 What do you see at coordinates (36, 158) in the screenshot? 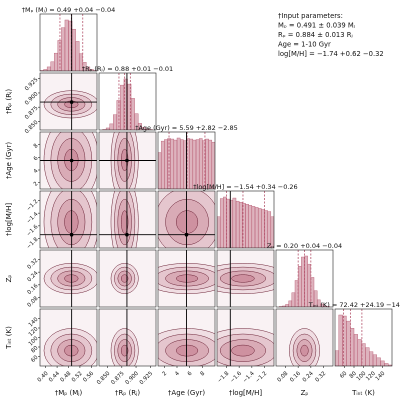
I see `y-tick-label: 6` at bounding box center [36, 158].